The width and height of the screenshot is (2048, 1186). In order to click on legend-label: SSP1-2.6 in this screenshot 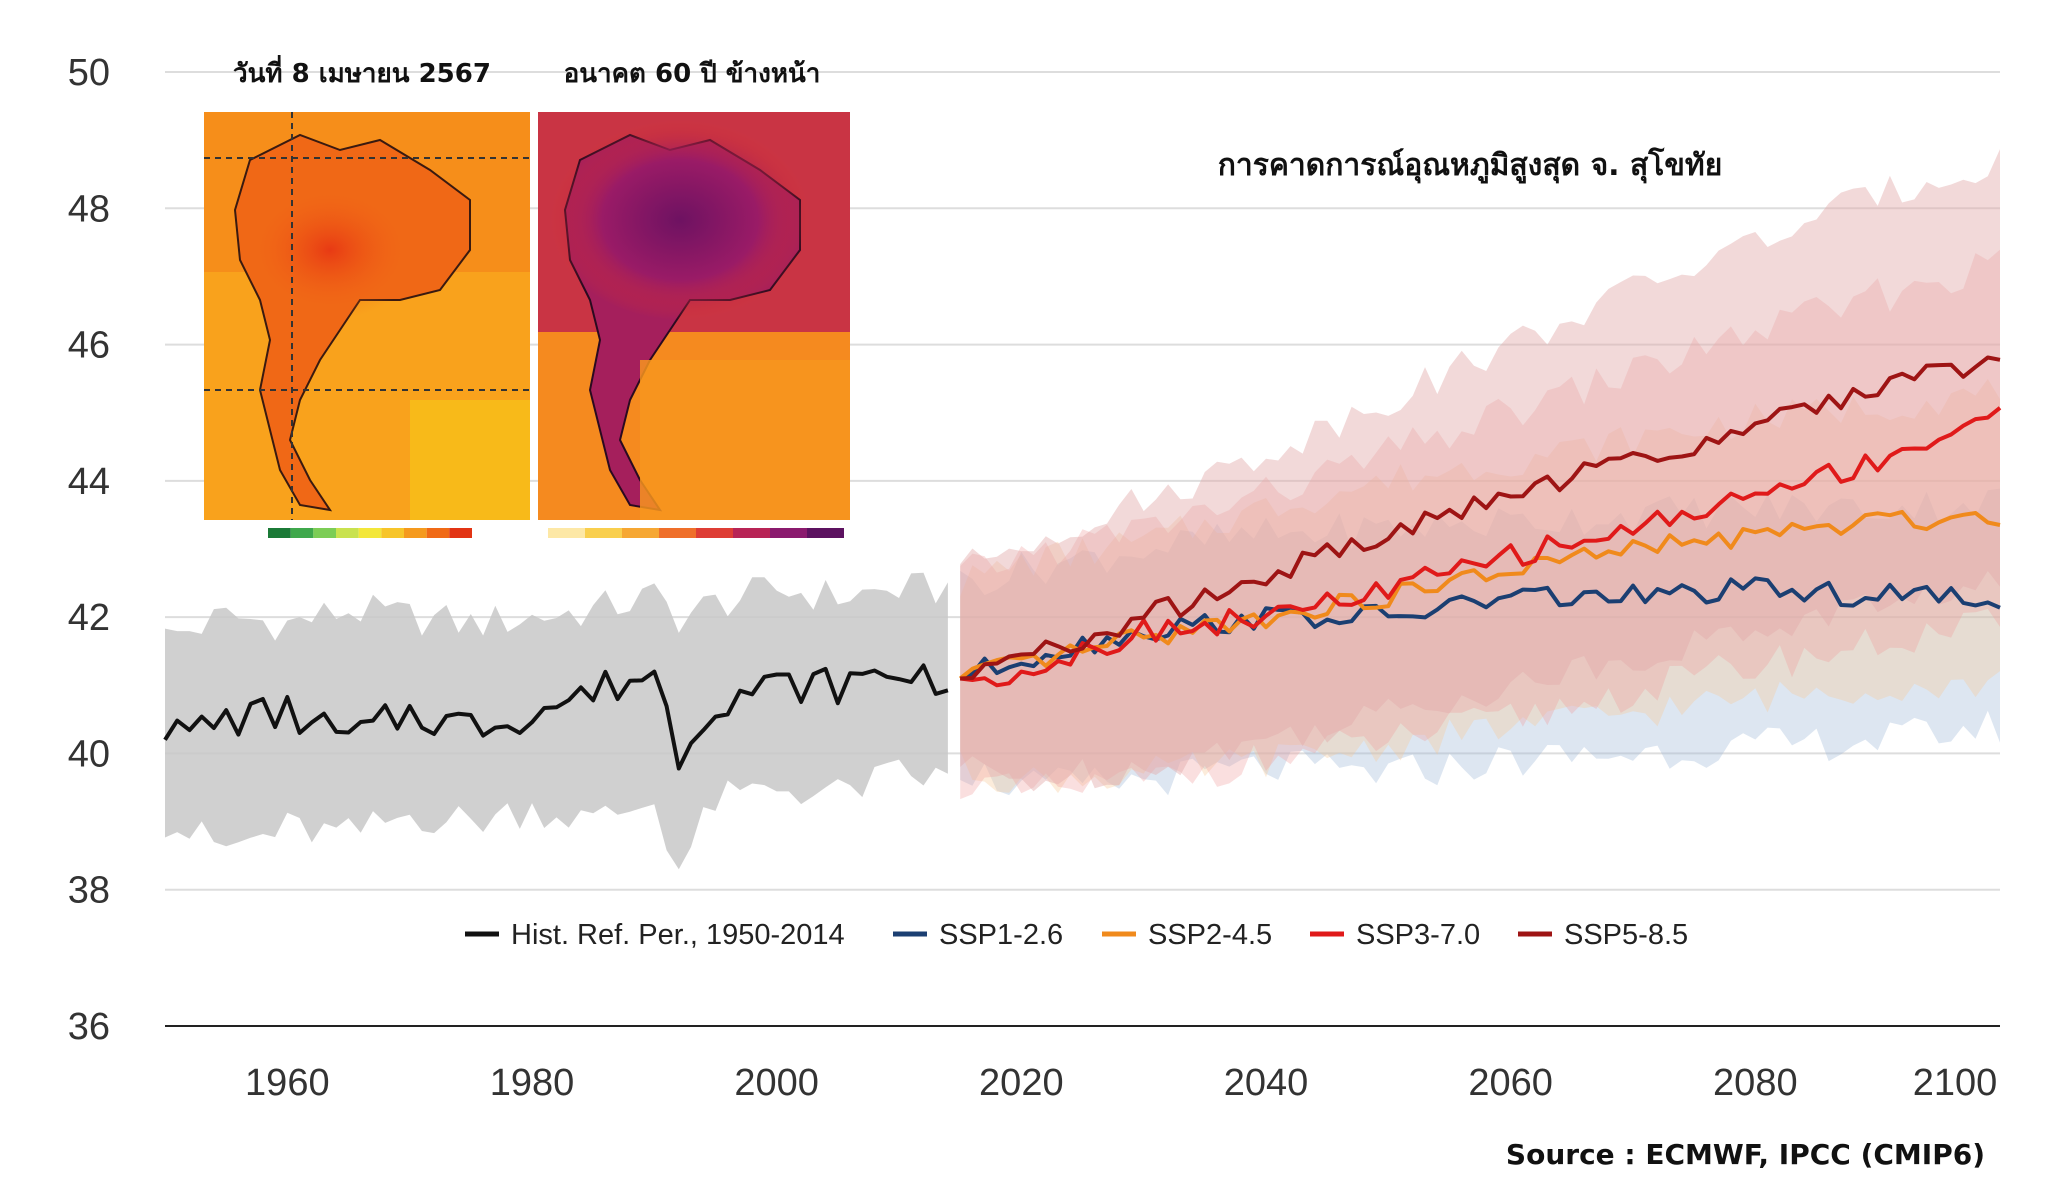, I will do `click(1001, 935)`.